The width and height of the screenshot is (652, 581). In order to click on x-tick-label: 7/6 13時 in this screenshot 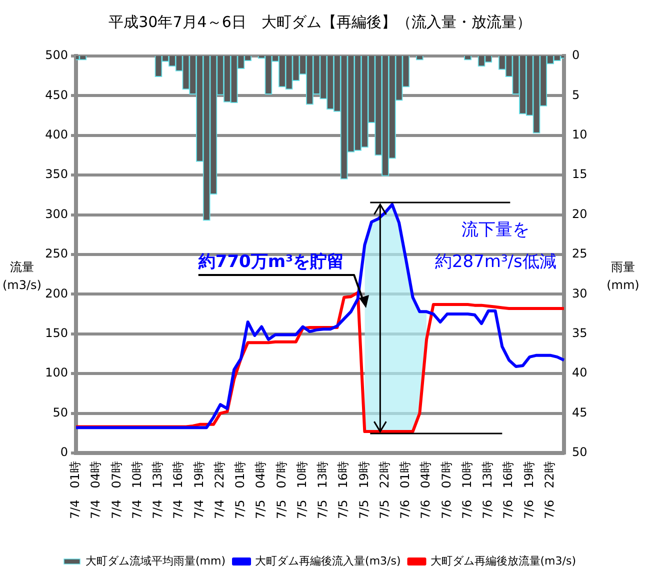, I will do `click(487, 490)`.